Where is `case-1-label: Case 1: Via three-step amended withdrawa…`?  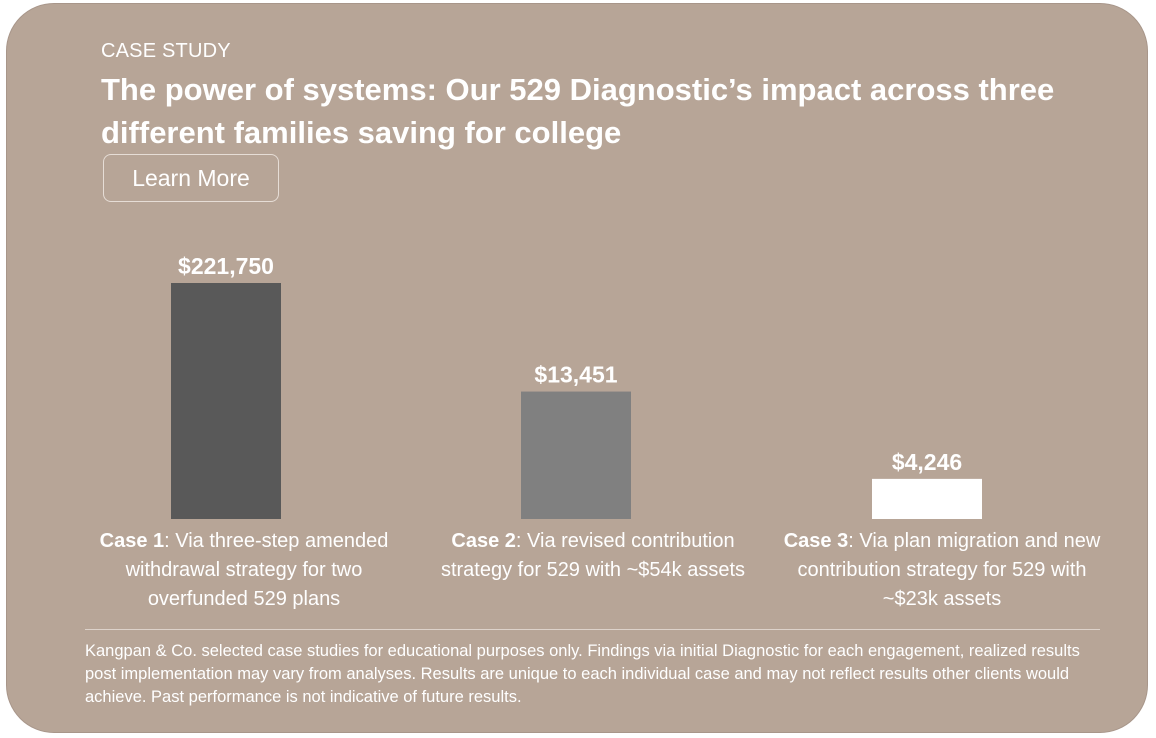 case-1-label: Case 1: Via three-step amended withdrawa… is located at coordinates (244, 570).